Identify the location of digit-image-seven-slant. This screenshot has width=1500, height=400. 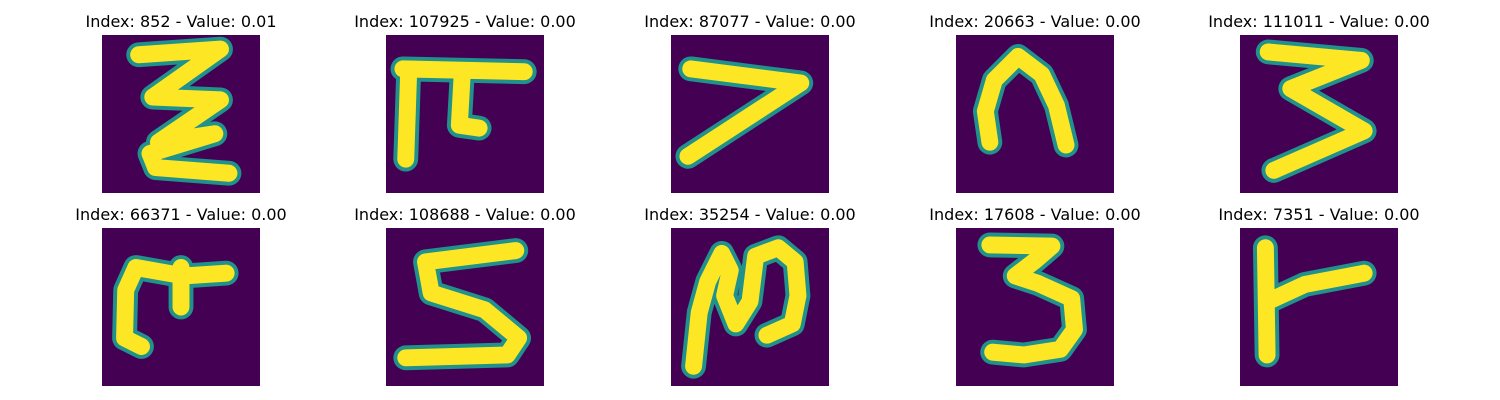
(750, 114).